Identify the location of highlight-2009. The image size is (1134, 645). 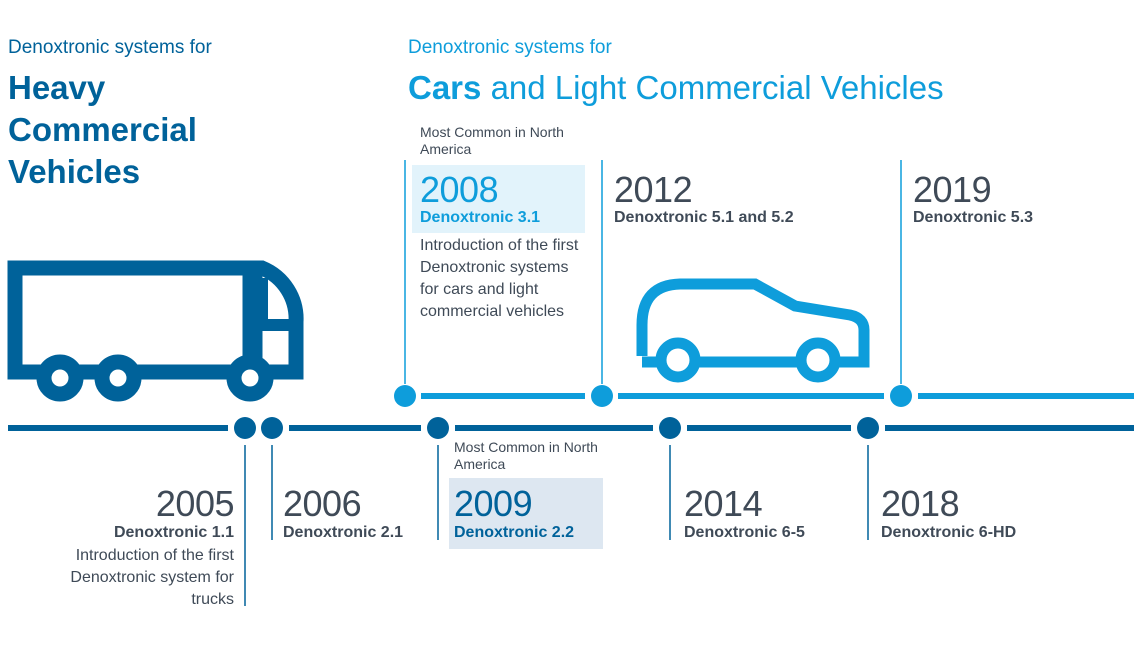
(526, 513).